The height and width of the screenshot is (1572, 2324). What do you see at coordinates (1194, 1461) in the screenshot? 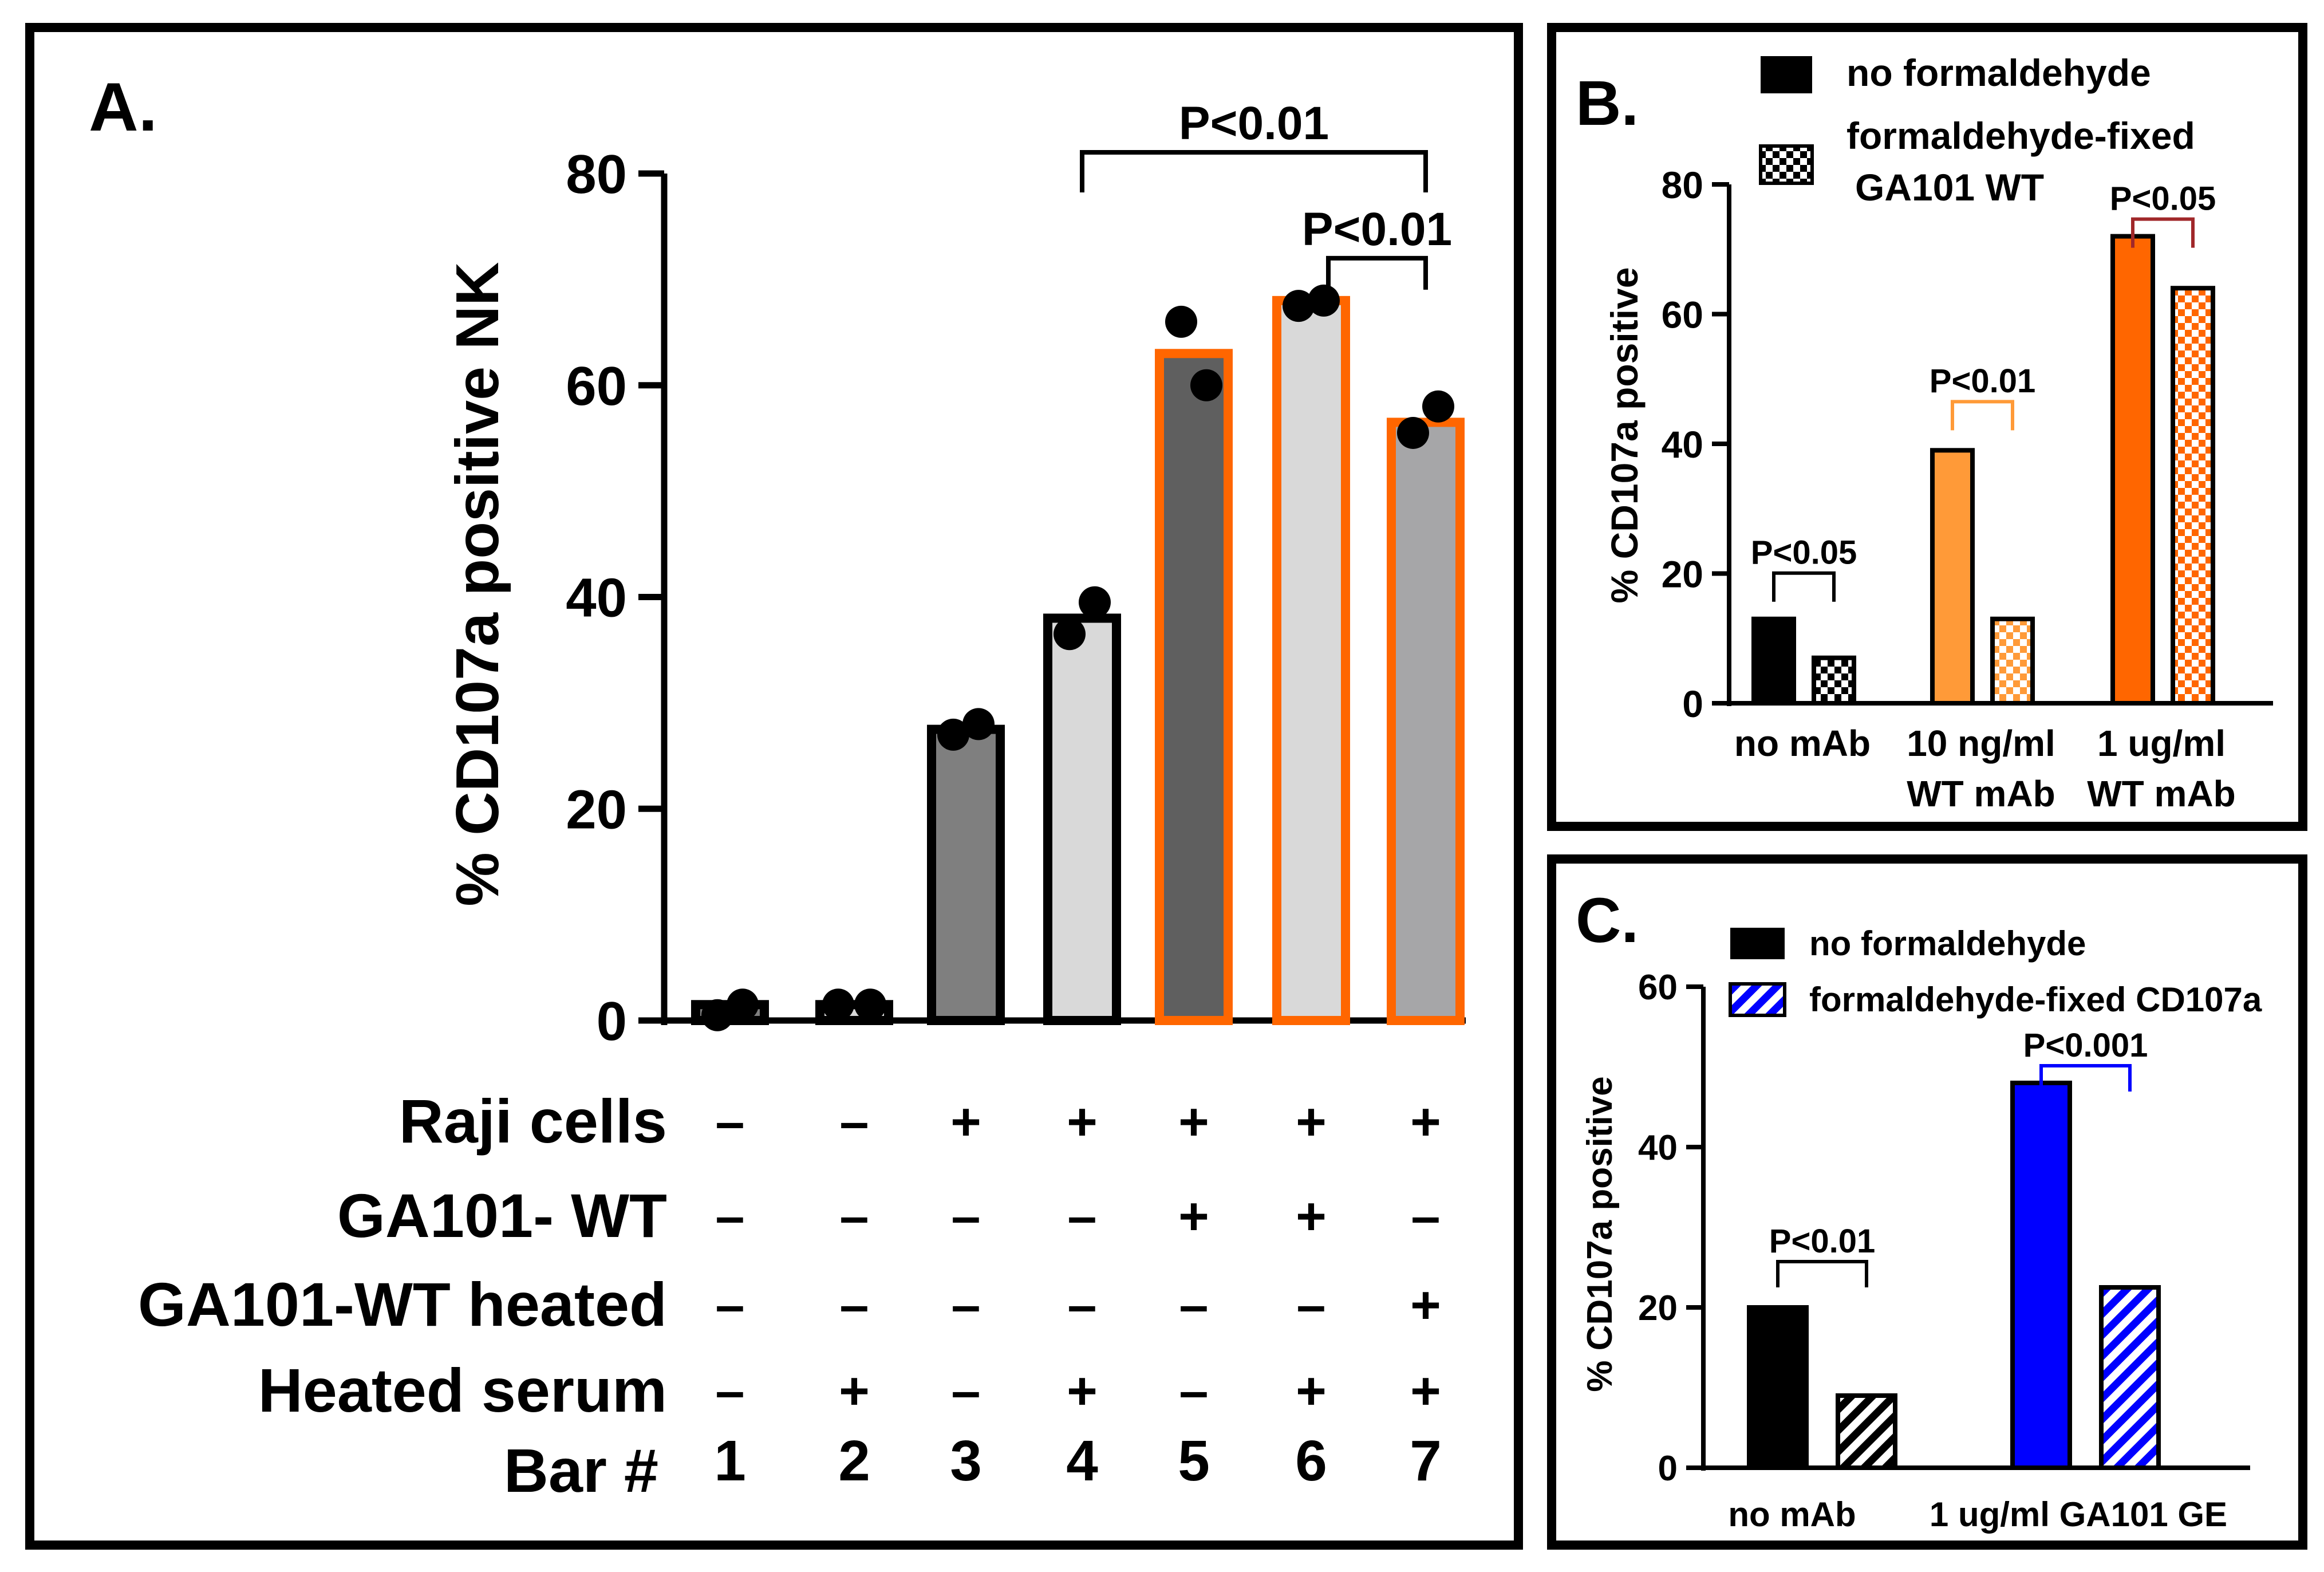
I see `bar-number: 5` at bounding box center [1194, 1461].